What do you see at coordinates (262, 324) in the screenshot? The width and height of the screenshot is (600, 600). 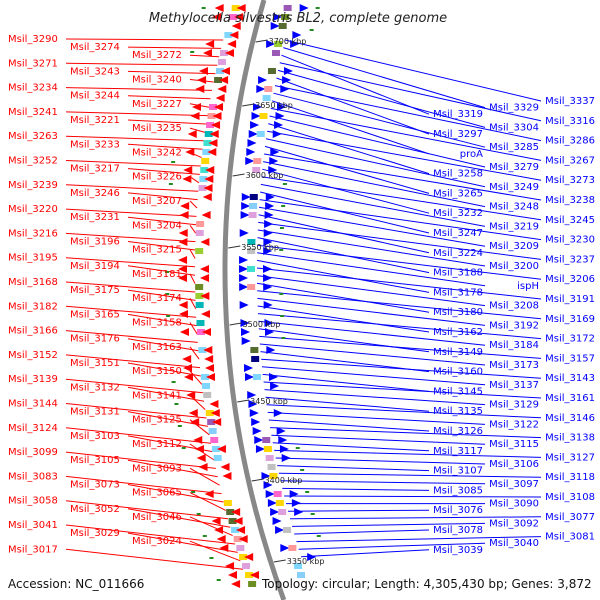 I see `kbp-tick-label: 3500 kbp` at bounding box center [262, 324].